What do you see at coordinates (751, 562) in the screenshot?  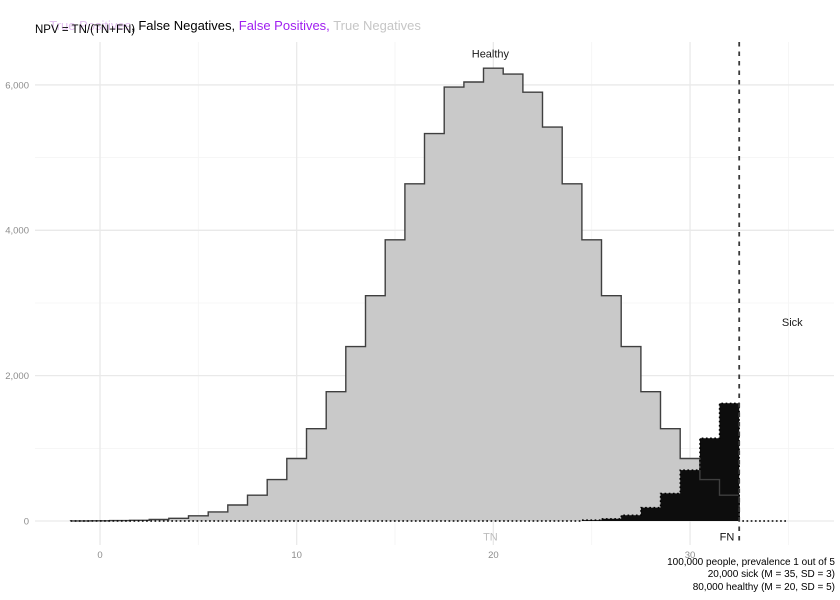 I see `caption-line-population: 100,000 people, prevalence 1 out of 5` at bounding box center [751, 562].